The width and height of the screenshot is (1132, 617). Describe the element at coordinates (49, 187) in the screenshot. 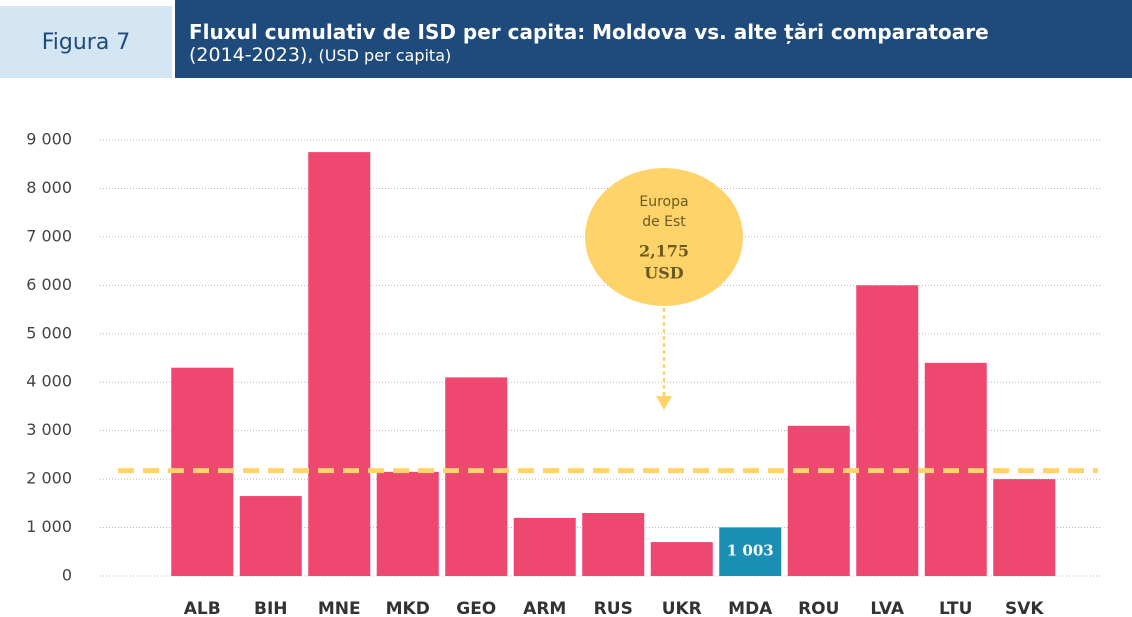

I see `y-tick-label: 8 000` at that location.